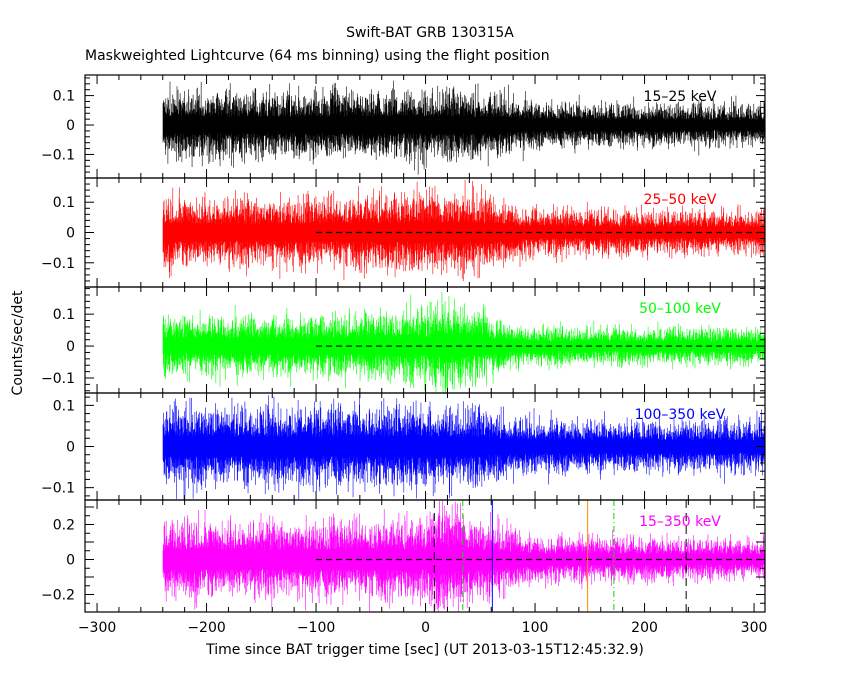 The height and width of the screenshot is (680, 850). I want to click on band-label: 50–100 keV, so click(680, 309).